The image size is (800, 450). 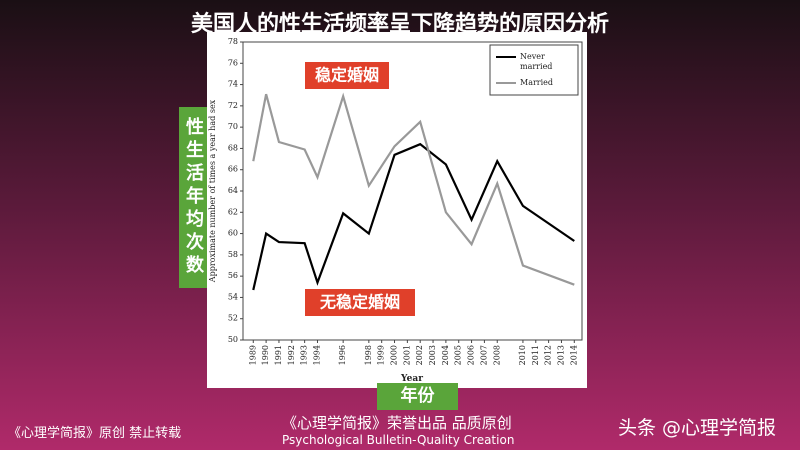 What do you see at coordinates (381, 355) in the screenshot?
I see `x-tick-label: 1999` at bounding box center [381, 355].